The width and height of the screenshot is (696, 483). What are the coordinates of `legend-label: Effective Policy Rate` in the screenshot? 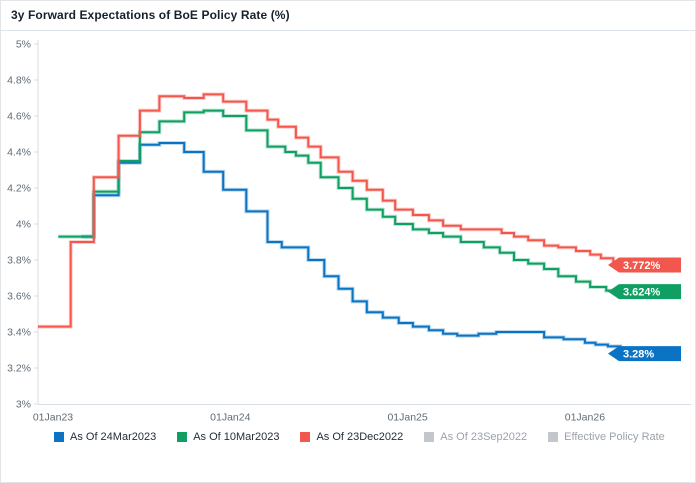 It's located at (614, 437).